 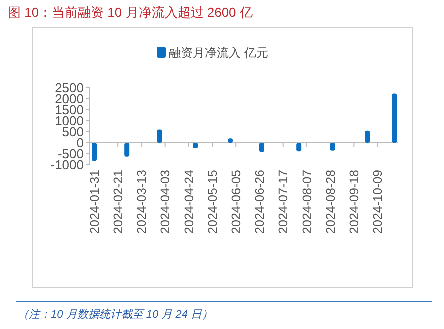 What do you see at coordinates (189, 202) in the screenshot?
I see `x-tick-label: 2024-04-24` at bounding box center [189, 202].